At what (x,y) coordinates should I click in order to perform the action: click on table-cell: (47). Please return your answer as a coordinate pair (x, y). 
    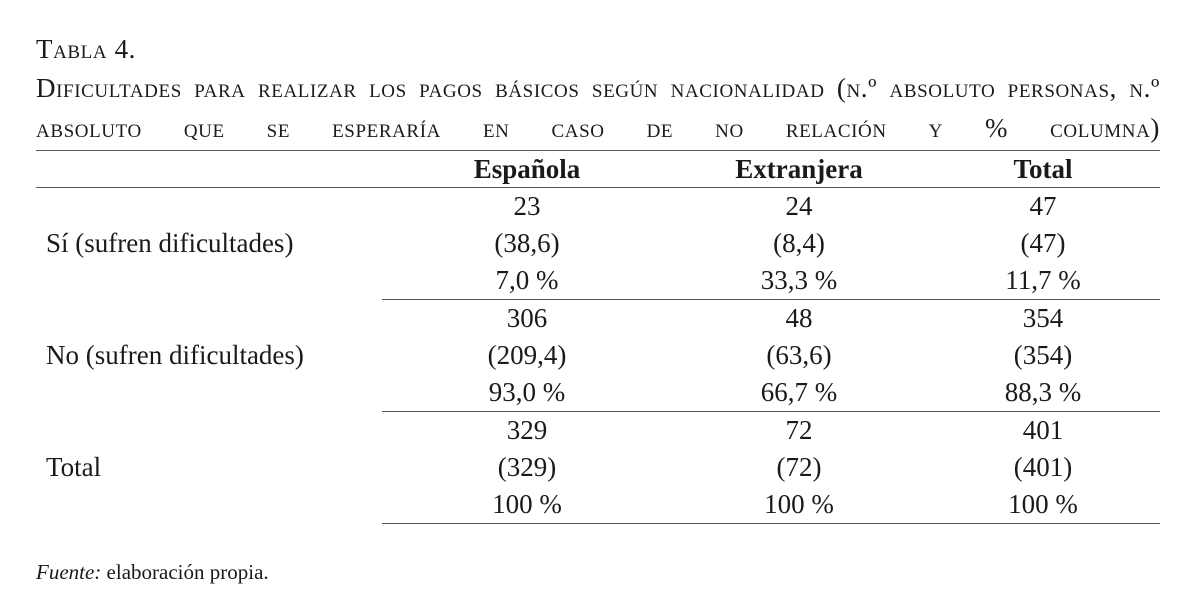
    Looking at the image, I should click on (1043, 243).